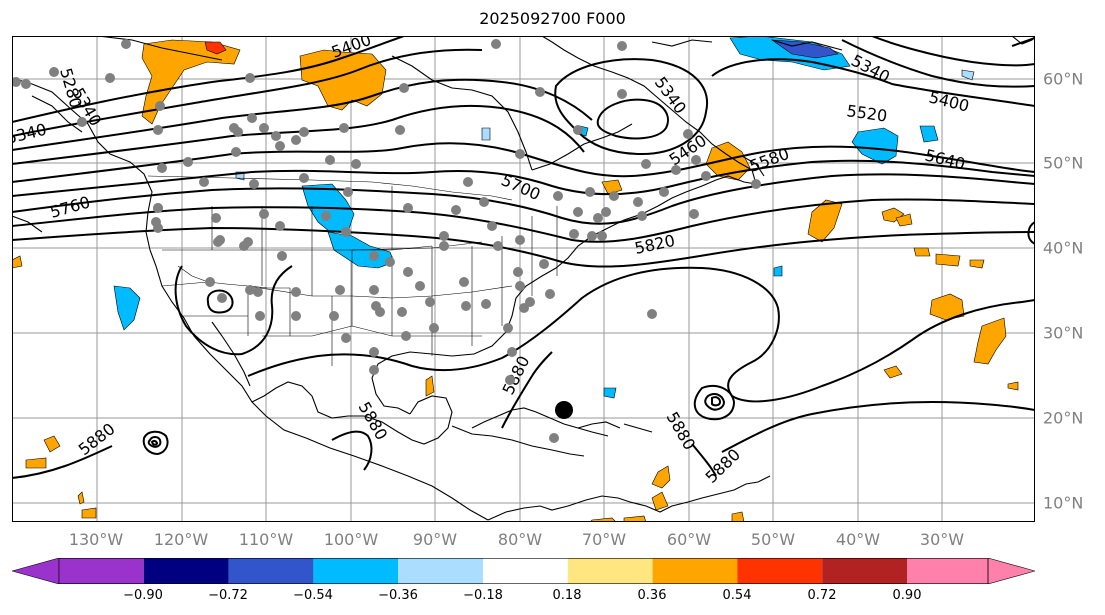 This screenshot has width=1105, height=615. Describe the element at coordinates (228, 595) in the screenshot. I see `colorbar-tick-label: −0.72` at that location.